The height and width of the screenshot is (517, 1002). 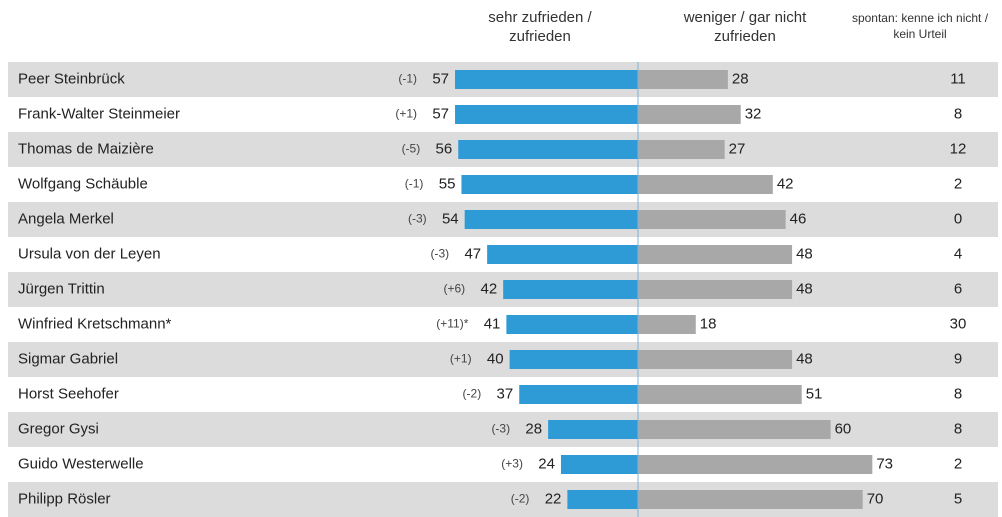 What do you see at coordinates (492, 323) in the screenshot?
I see `value-label: 41` at bounding box center [492, 323].